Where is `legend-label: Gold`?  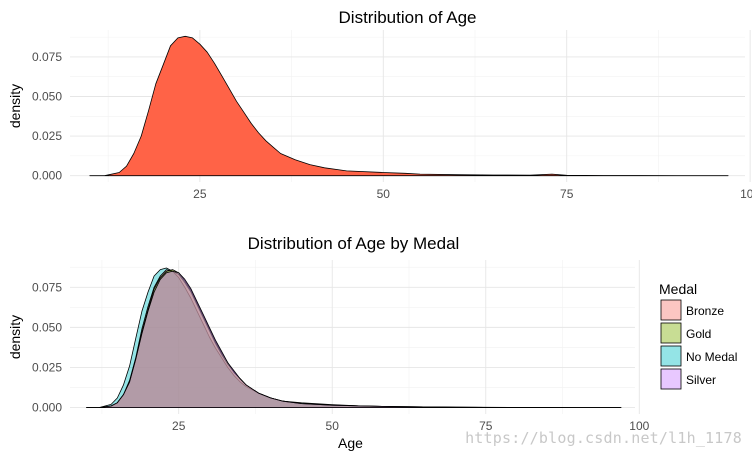 legend-label: Gold is located at coordinates (698, 334).